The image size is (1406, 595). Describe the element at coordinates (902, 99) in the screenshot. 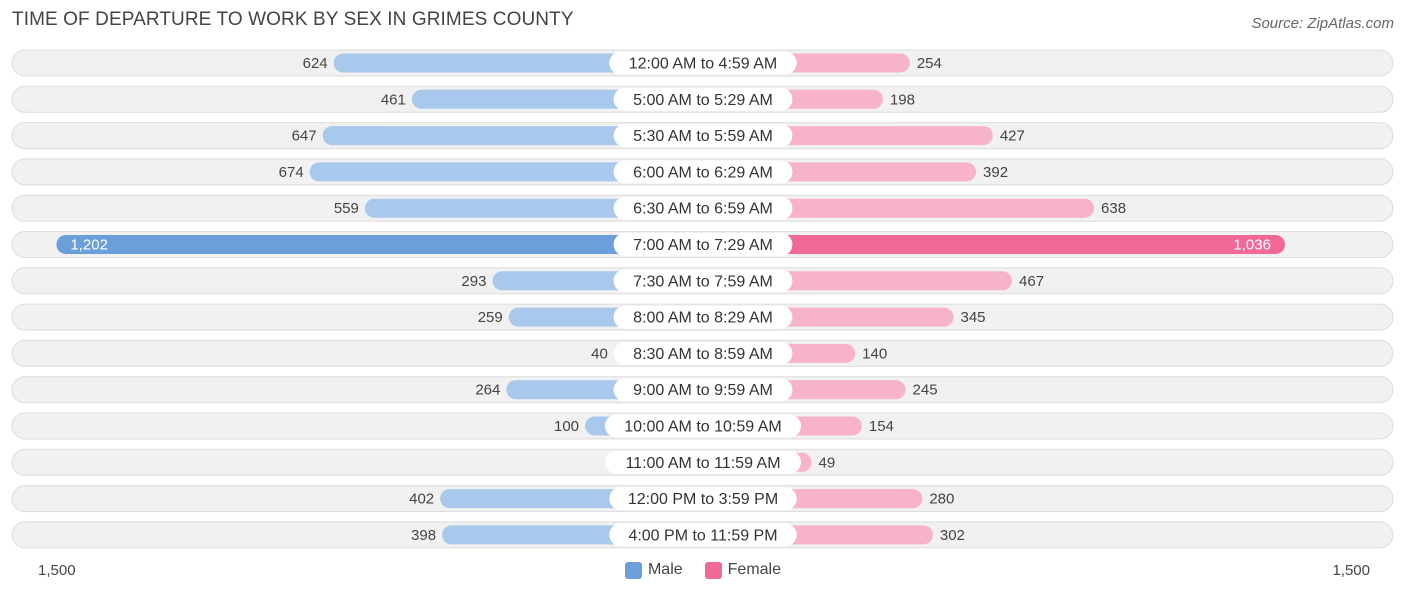

I see `female-value-label: 198` at that location.